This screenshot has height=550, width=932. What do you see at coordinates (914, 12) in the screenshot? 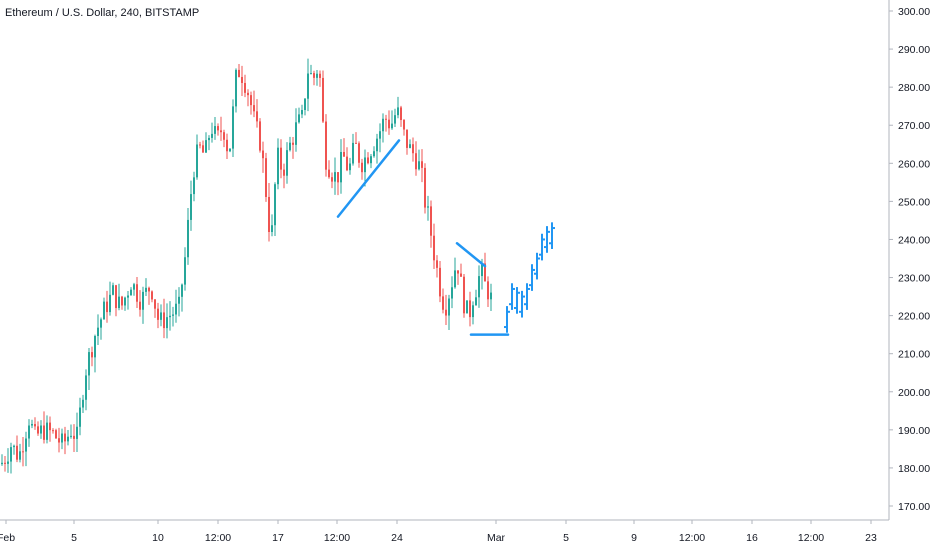
I see `price-tick-label: 300.00` at bounding box center [914, 12].